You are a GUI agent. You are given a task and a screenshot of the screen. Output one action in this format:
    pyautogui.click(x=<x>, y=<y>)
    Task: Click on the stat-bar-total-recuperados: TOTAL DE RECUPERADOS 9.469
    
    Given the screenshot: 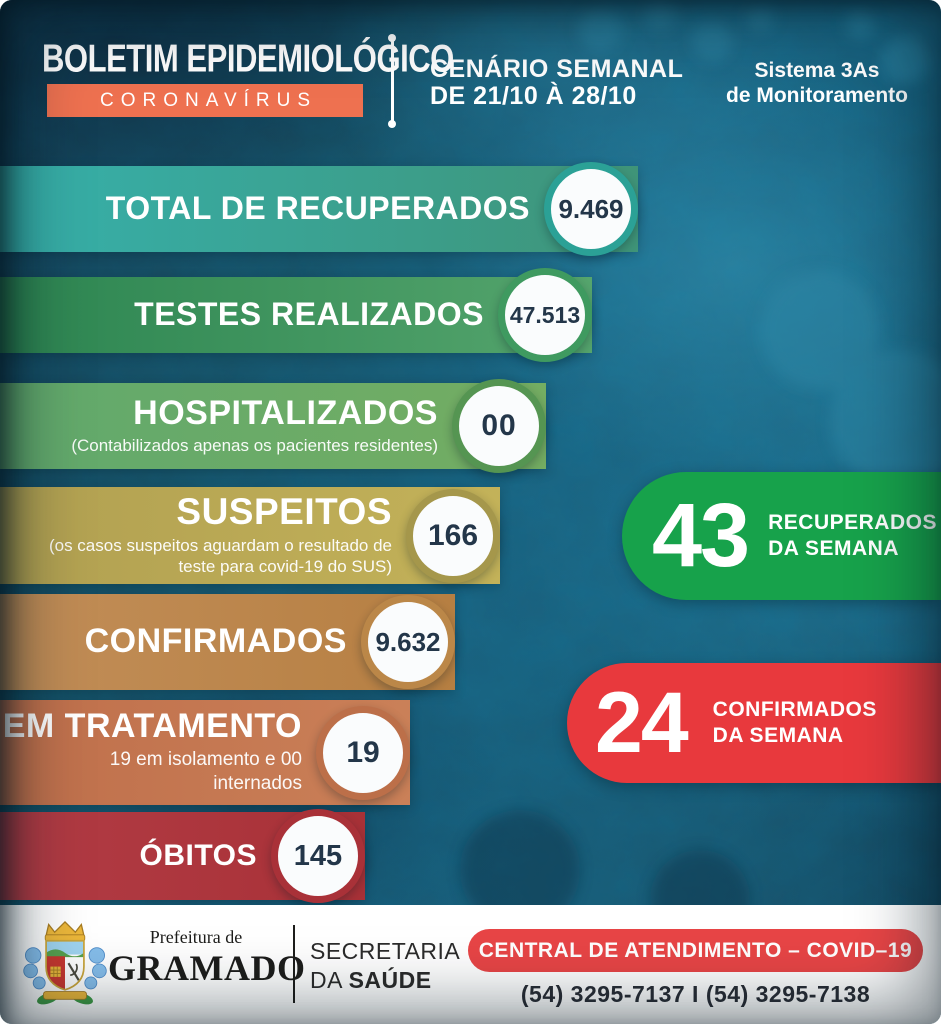 What is the action you would take?
    pyautogui.click(x=319, y=209)
    